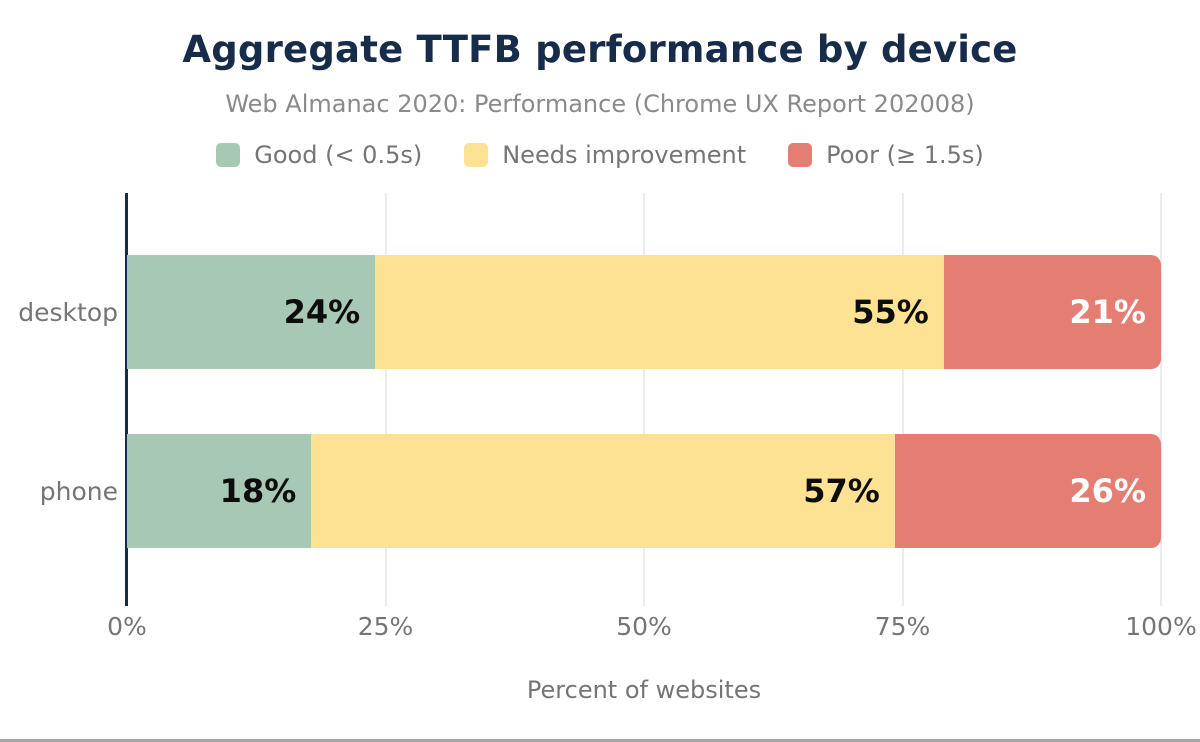 Image resolution: width=1200 pixels, height=742 pixels. What do you see at coordinates (841, 491) in the screenshot?
I see `bar-value-label: 57%` at bounding box center [841, 491].